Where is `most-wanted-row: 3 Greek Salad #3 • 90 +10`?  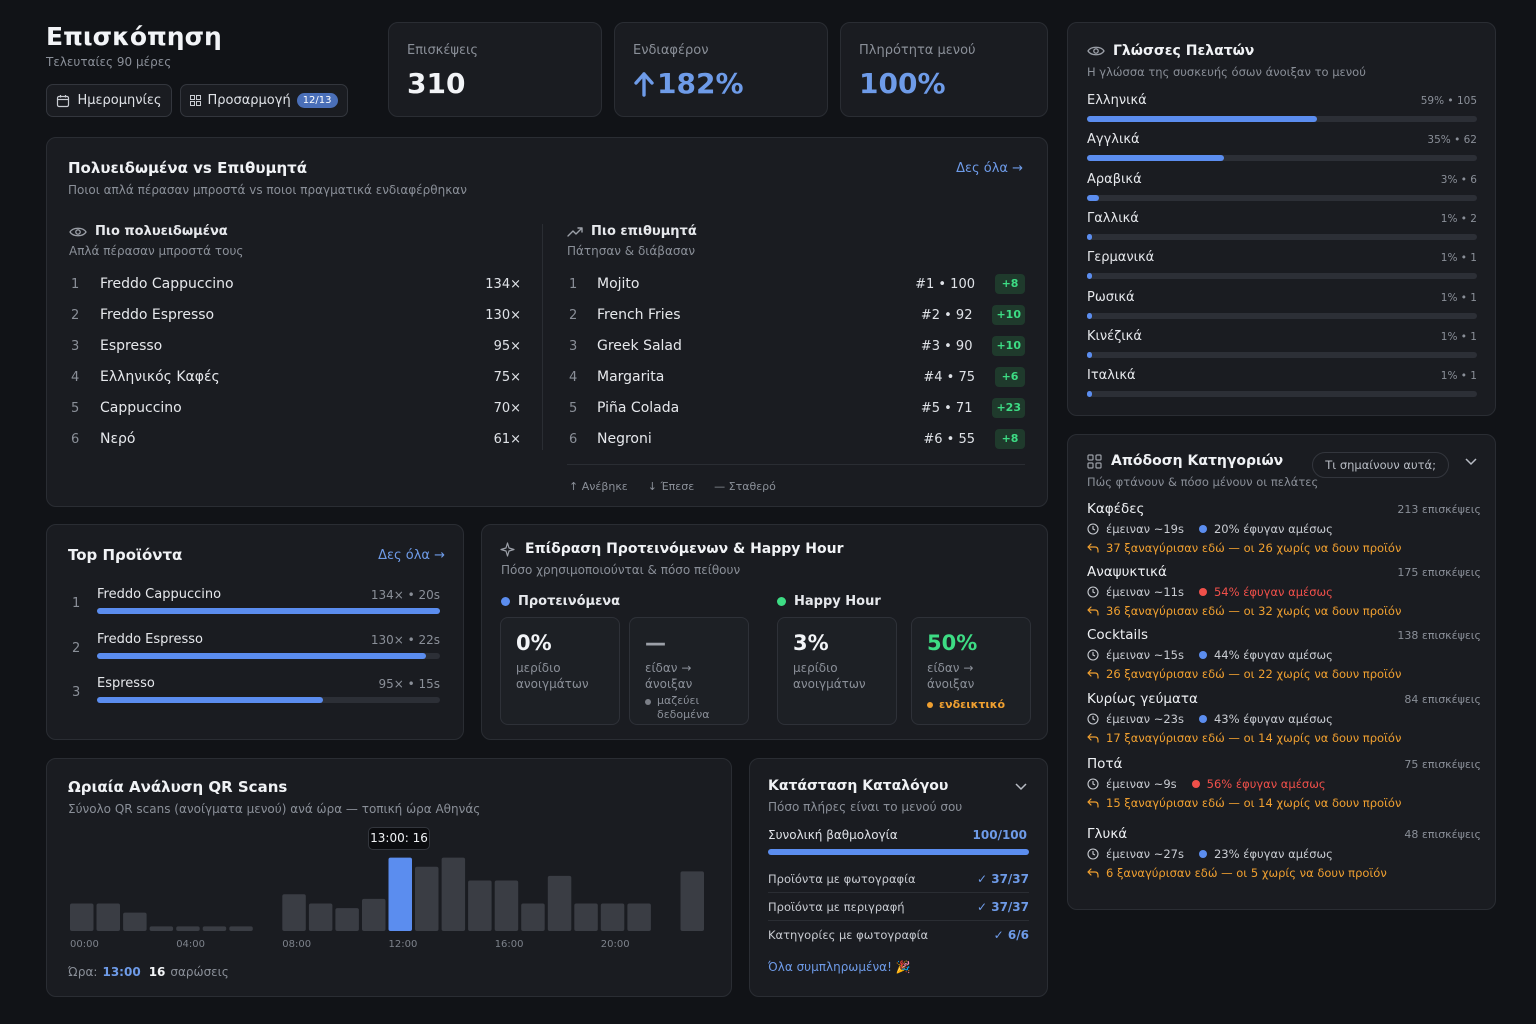
most-wanted-row: 3 Greek Salad #3 • 90 +10 is located at coordinates (796, 346).